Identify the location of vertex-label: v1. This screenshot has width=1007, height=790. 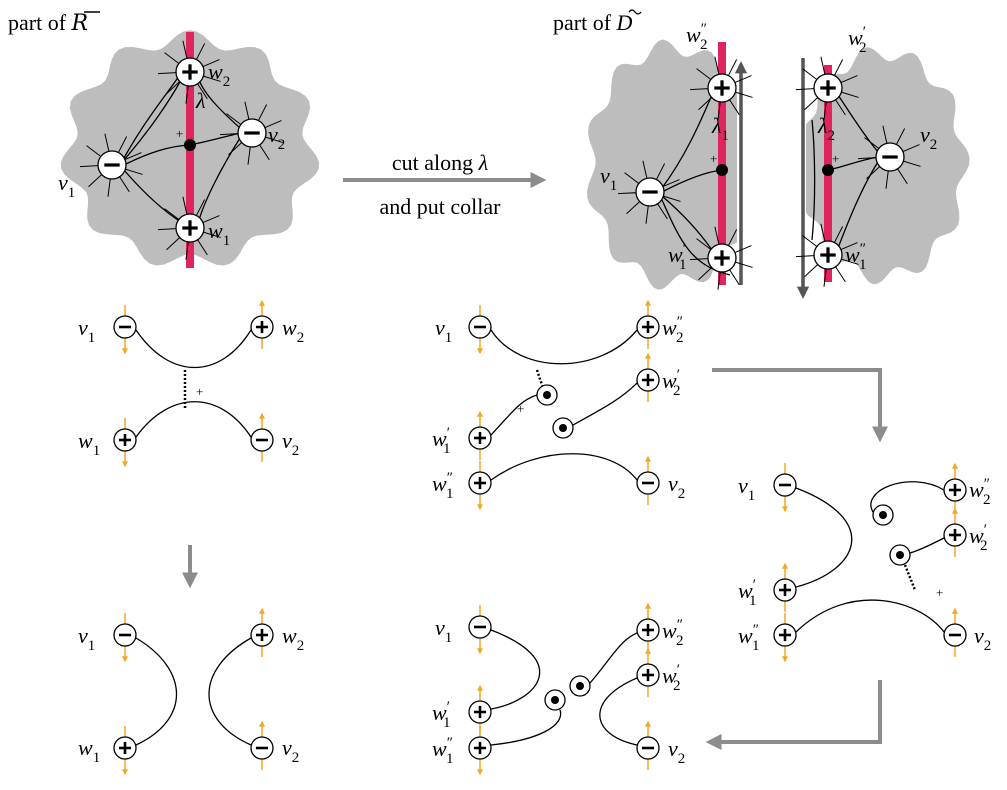
(86, 330).